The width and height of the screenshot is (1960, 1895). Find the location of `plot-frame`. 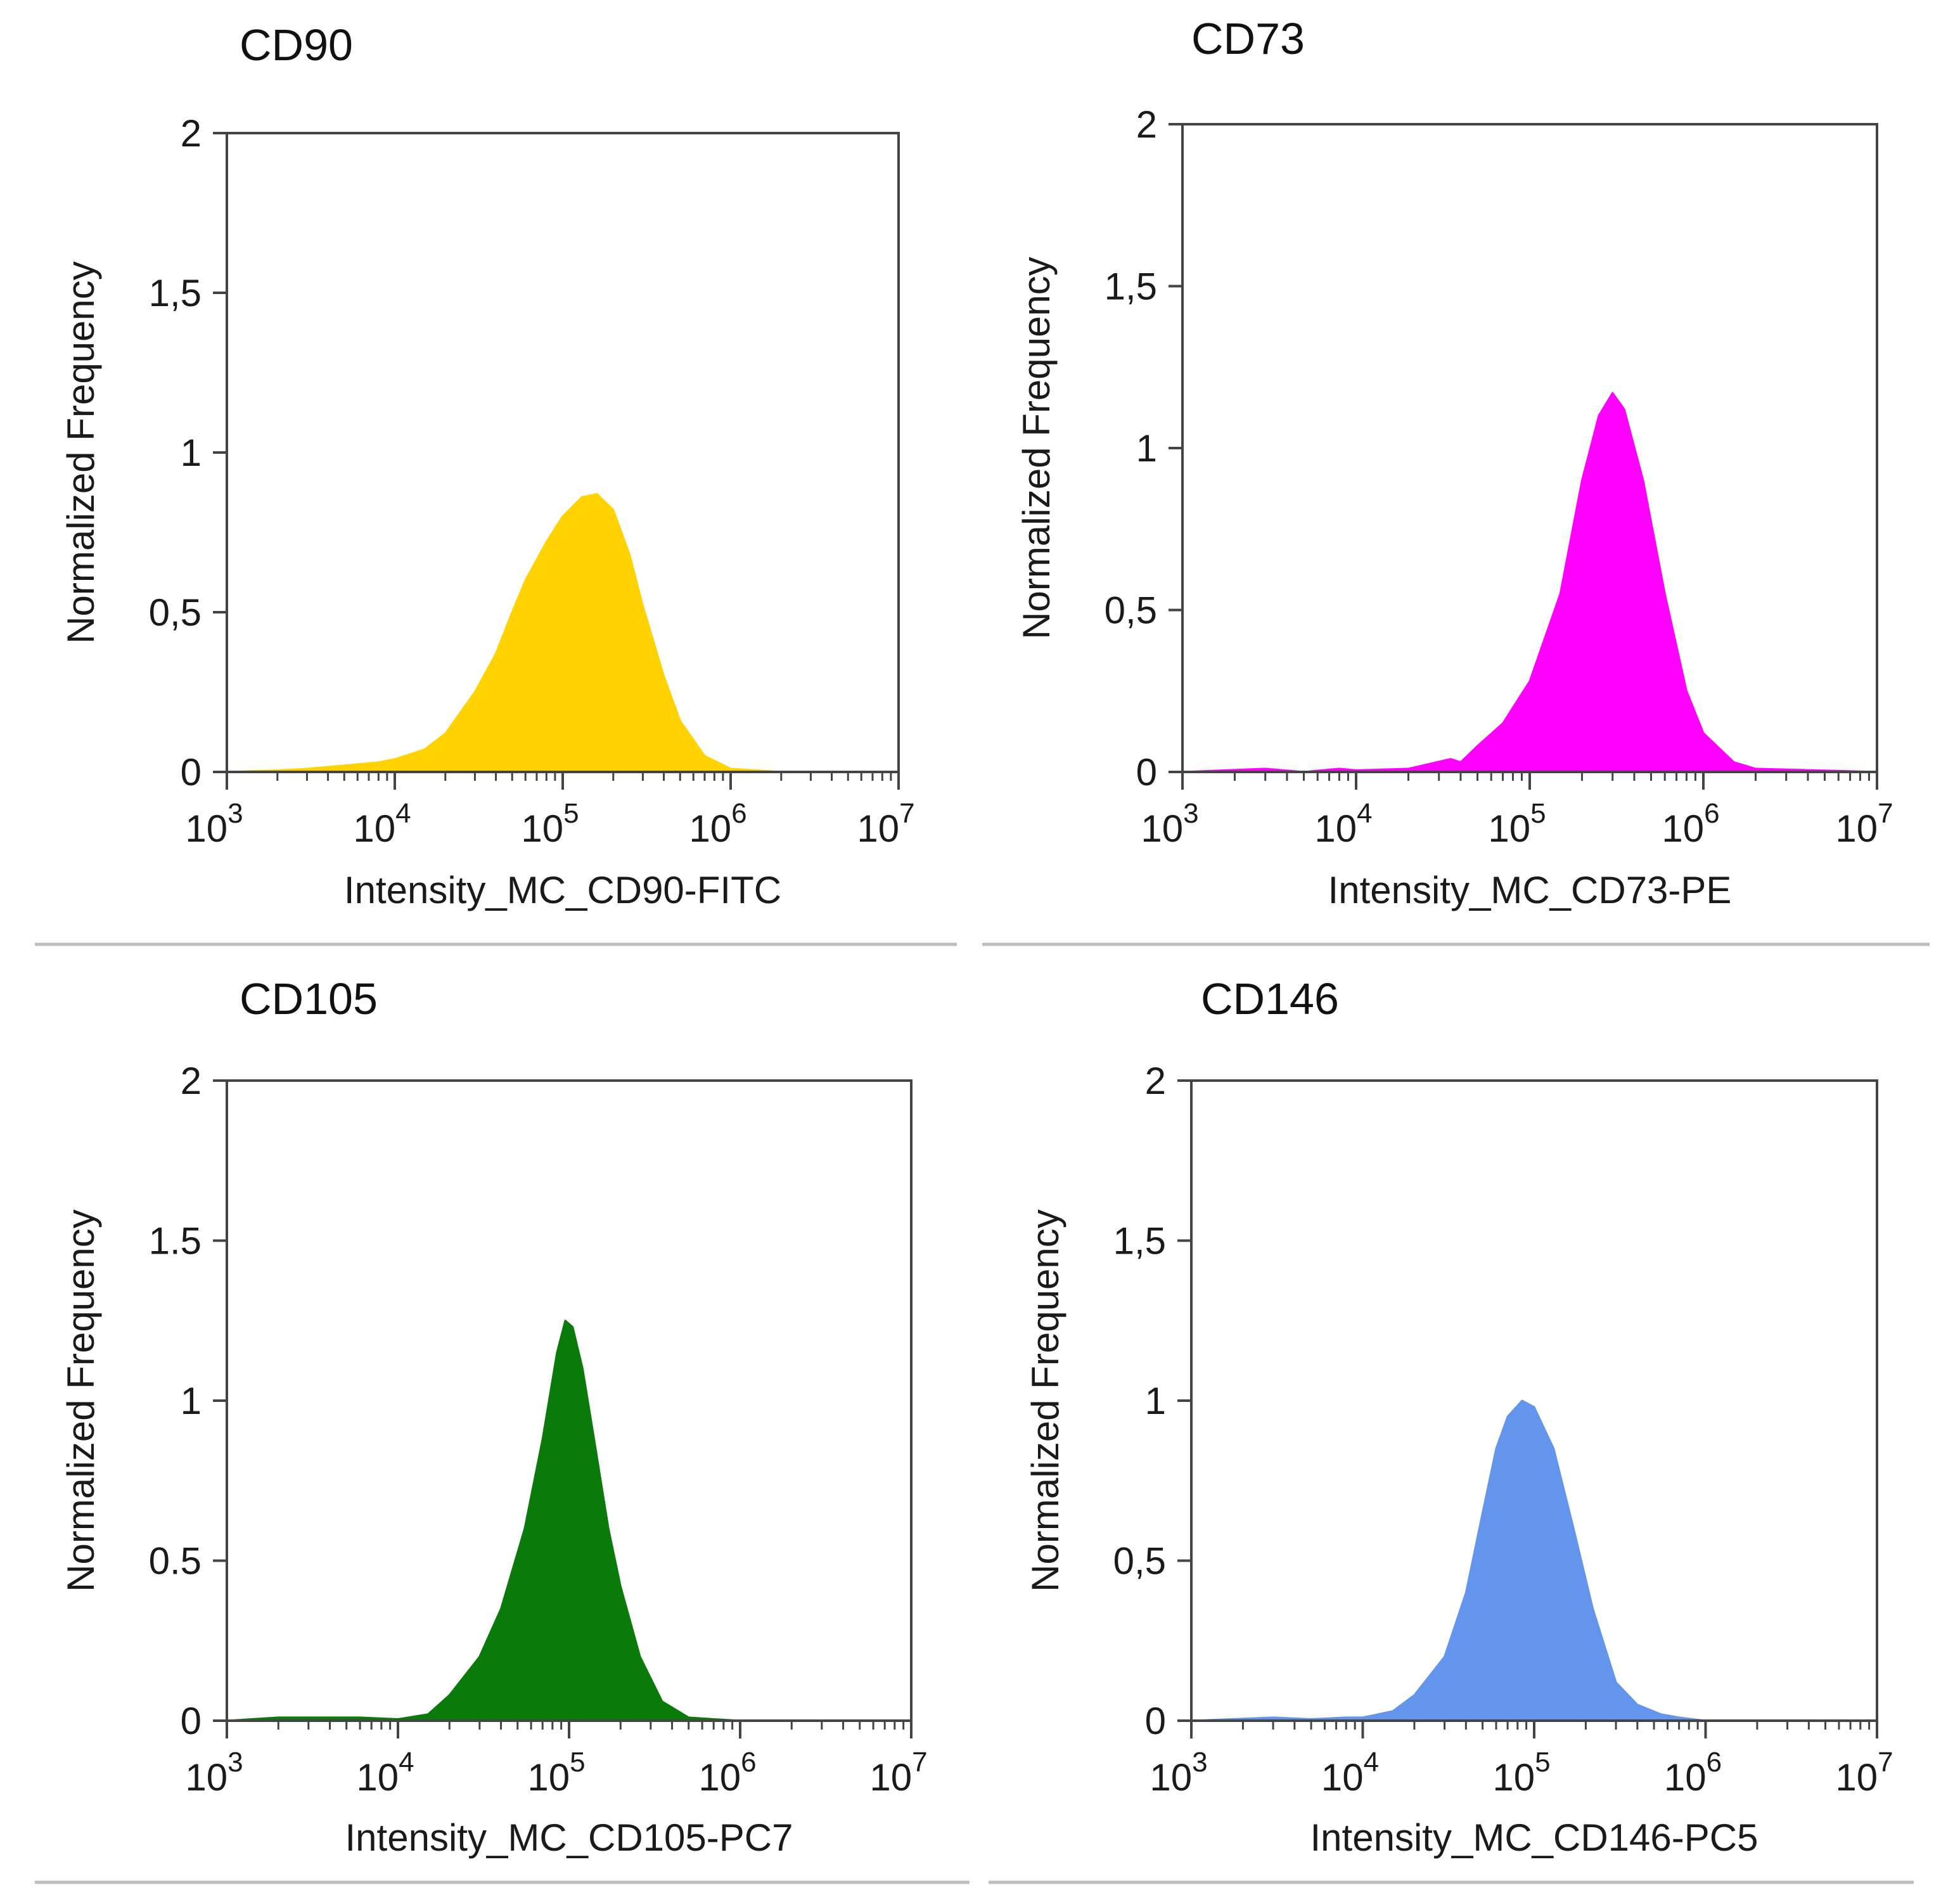

plot-frame is located at coordinates (1529, 448).